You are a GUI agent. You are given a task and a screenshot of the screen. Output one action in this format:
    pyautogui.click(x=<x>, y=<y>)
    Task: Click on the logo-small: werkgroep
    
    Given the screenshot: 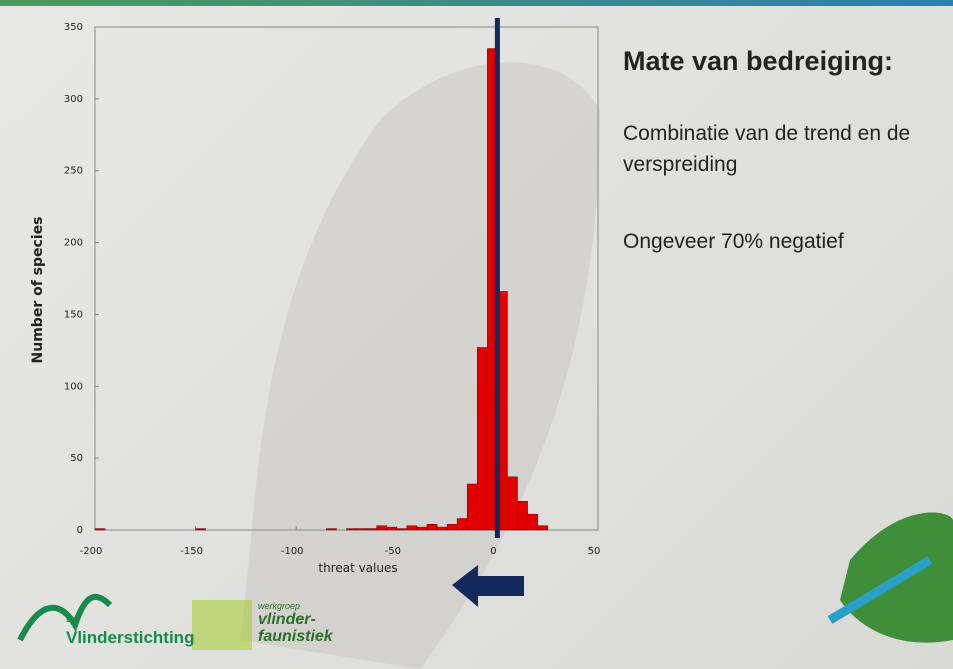 What is the action you would take?
    pyautogui.click(x=279, y=606)
    